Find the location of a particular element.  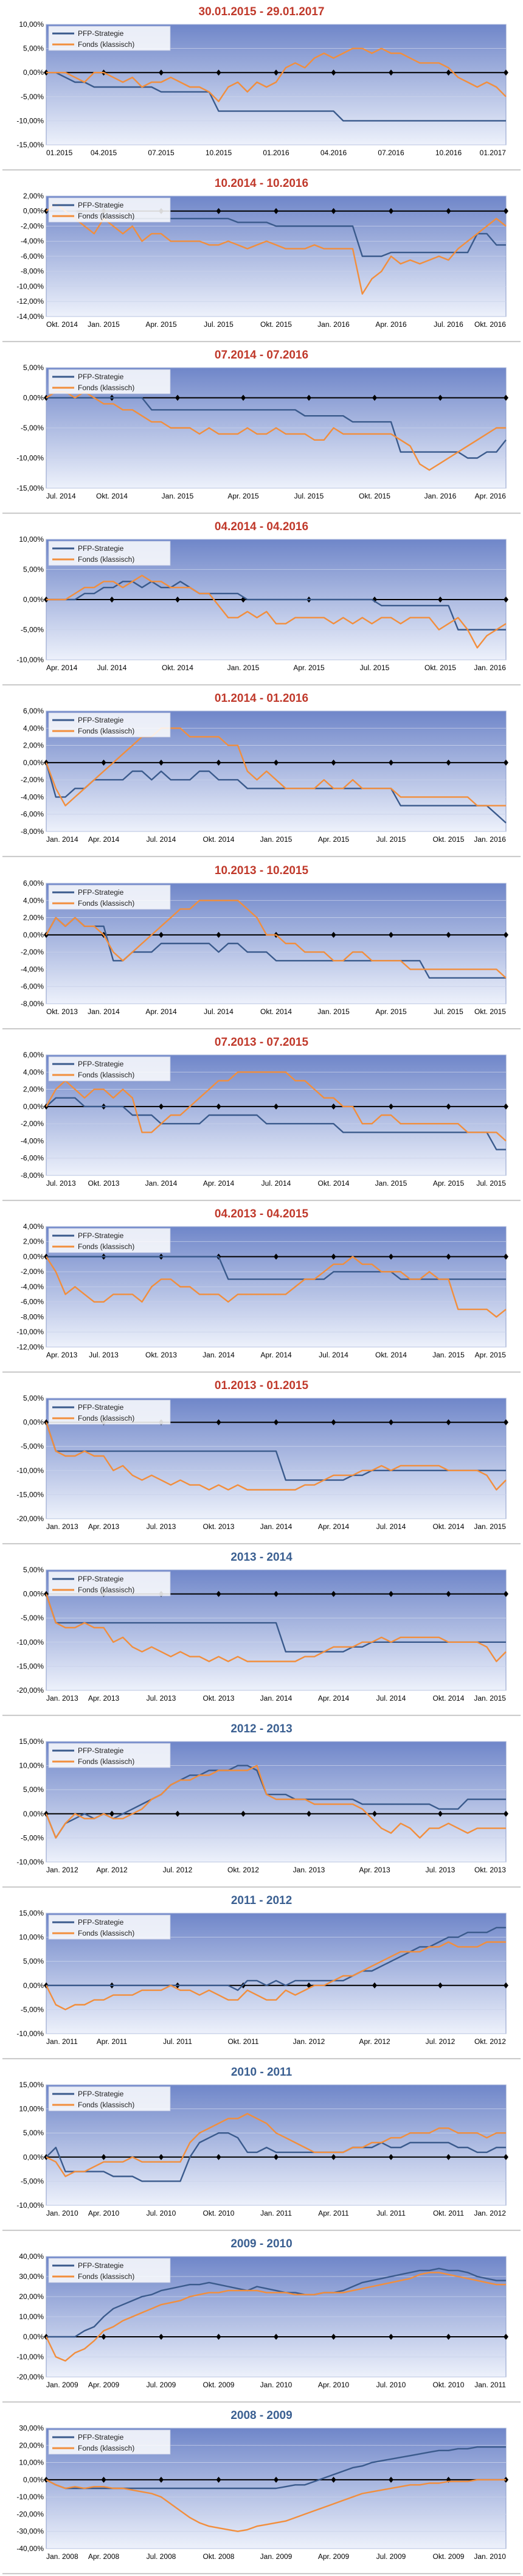

x-tick-label: Okt. 2009 is located at coordinates (219, 2385).